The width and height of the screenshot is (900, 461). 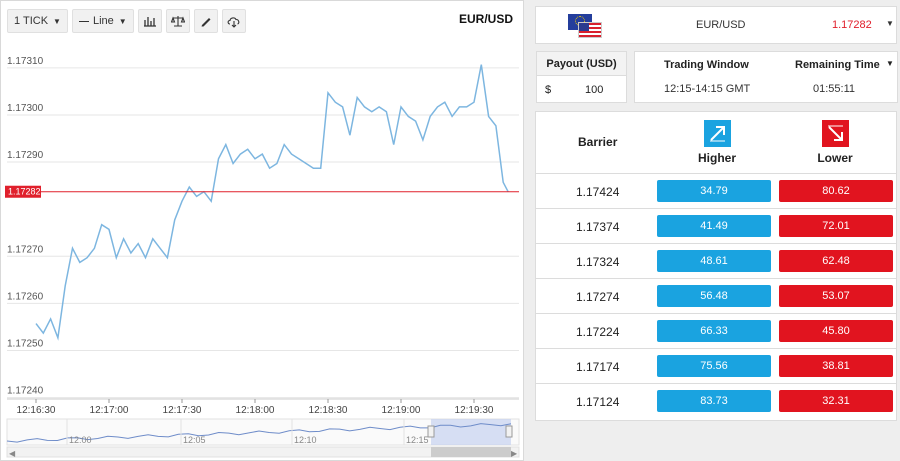 What do you see at coordinates (717, 133) in the screenshot?
I see `arrow-up-right-icon` at bounding box center [717, 133].